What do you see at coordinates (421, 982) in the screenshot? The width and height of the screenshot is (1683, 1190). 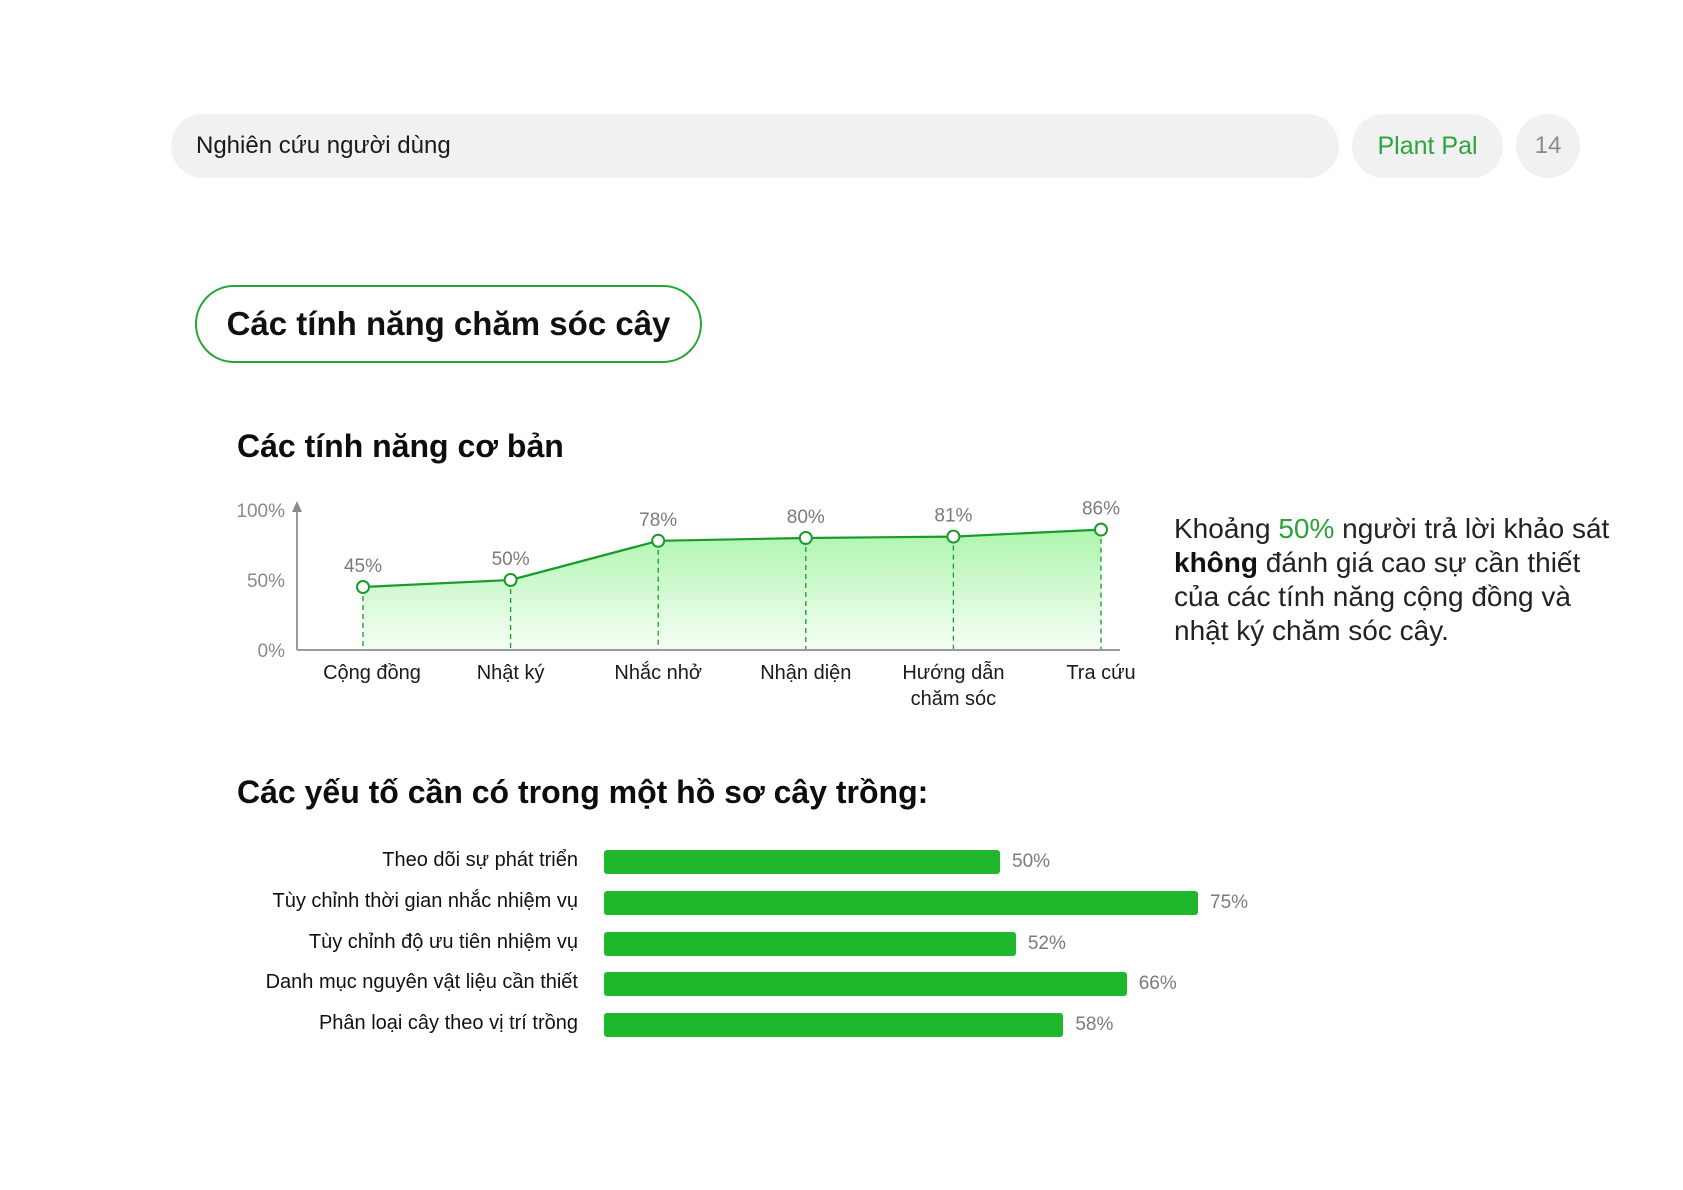 I see `bar-category-label: Danh mục nguyên vật liệu cần thiết` at bounding box center [421, 982].